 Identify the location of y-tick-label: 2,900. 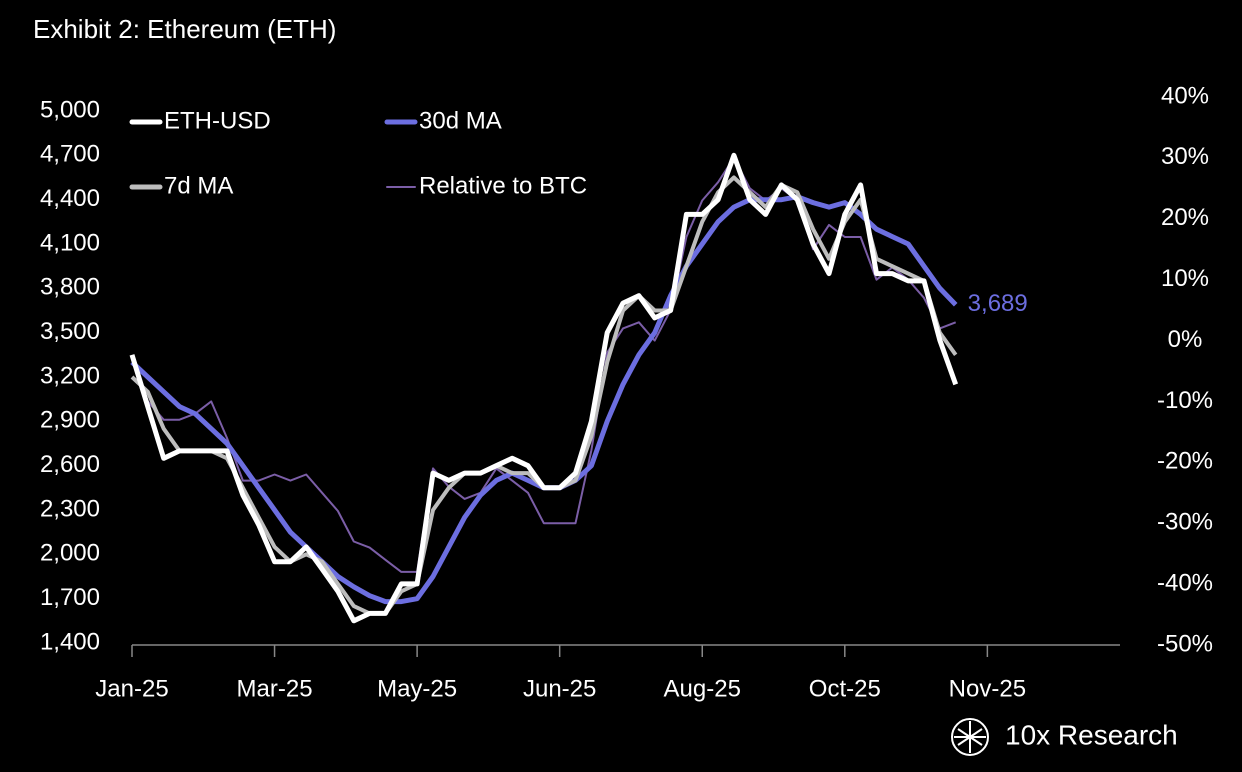
(70, 420).